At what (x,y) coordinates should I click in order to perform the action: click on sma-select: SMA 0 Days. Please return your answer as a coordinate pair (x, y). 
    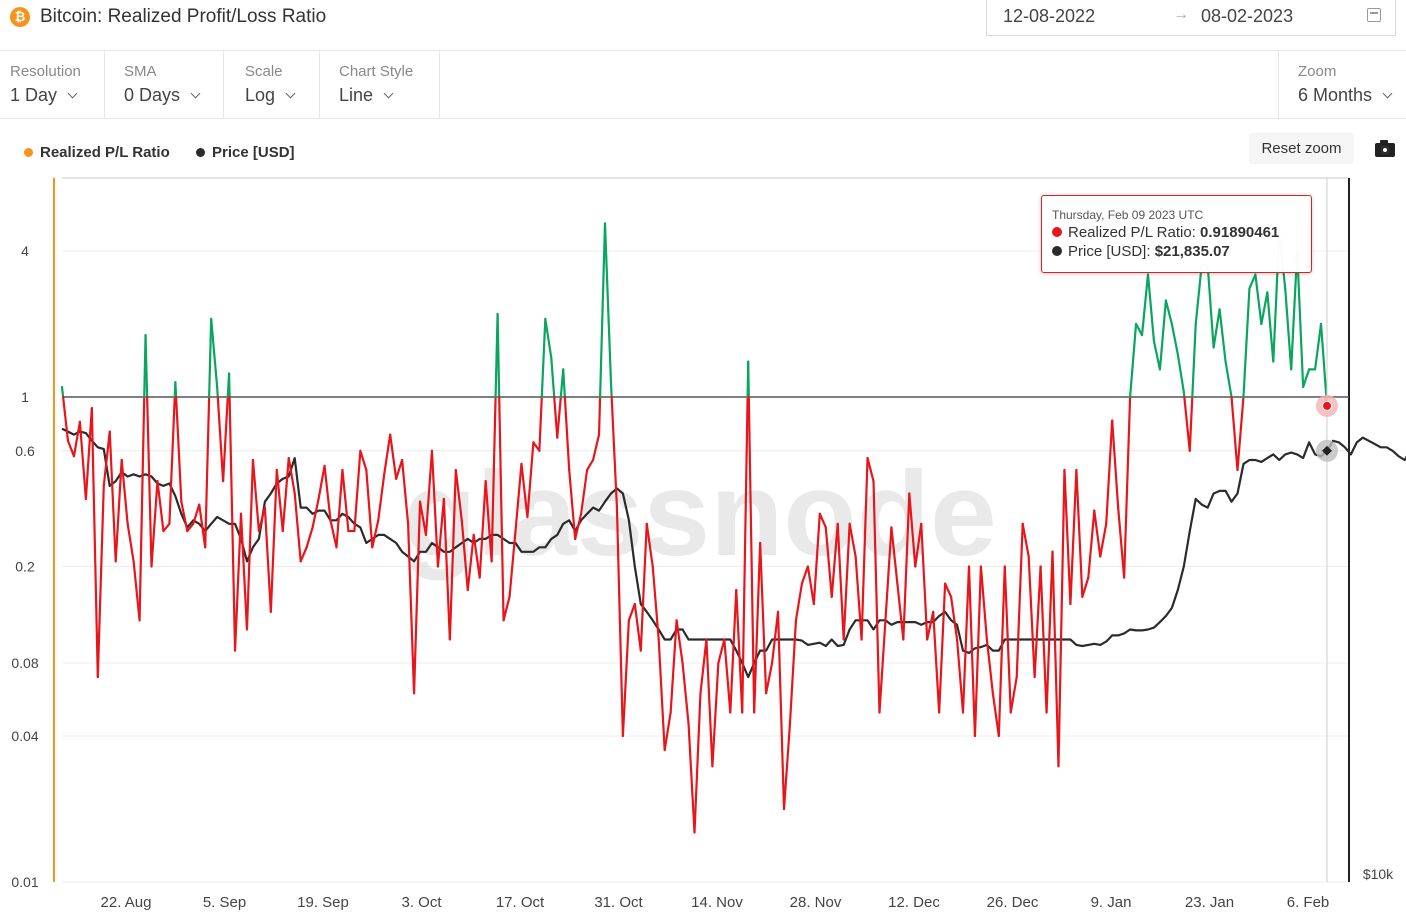
    Looking at the image, I should click on (164, 84).